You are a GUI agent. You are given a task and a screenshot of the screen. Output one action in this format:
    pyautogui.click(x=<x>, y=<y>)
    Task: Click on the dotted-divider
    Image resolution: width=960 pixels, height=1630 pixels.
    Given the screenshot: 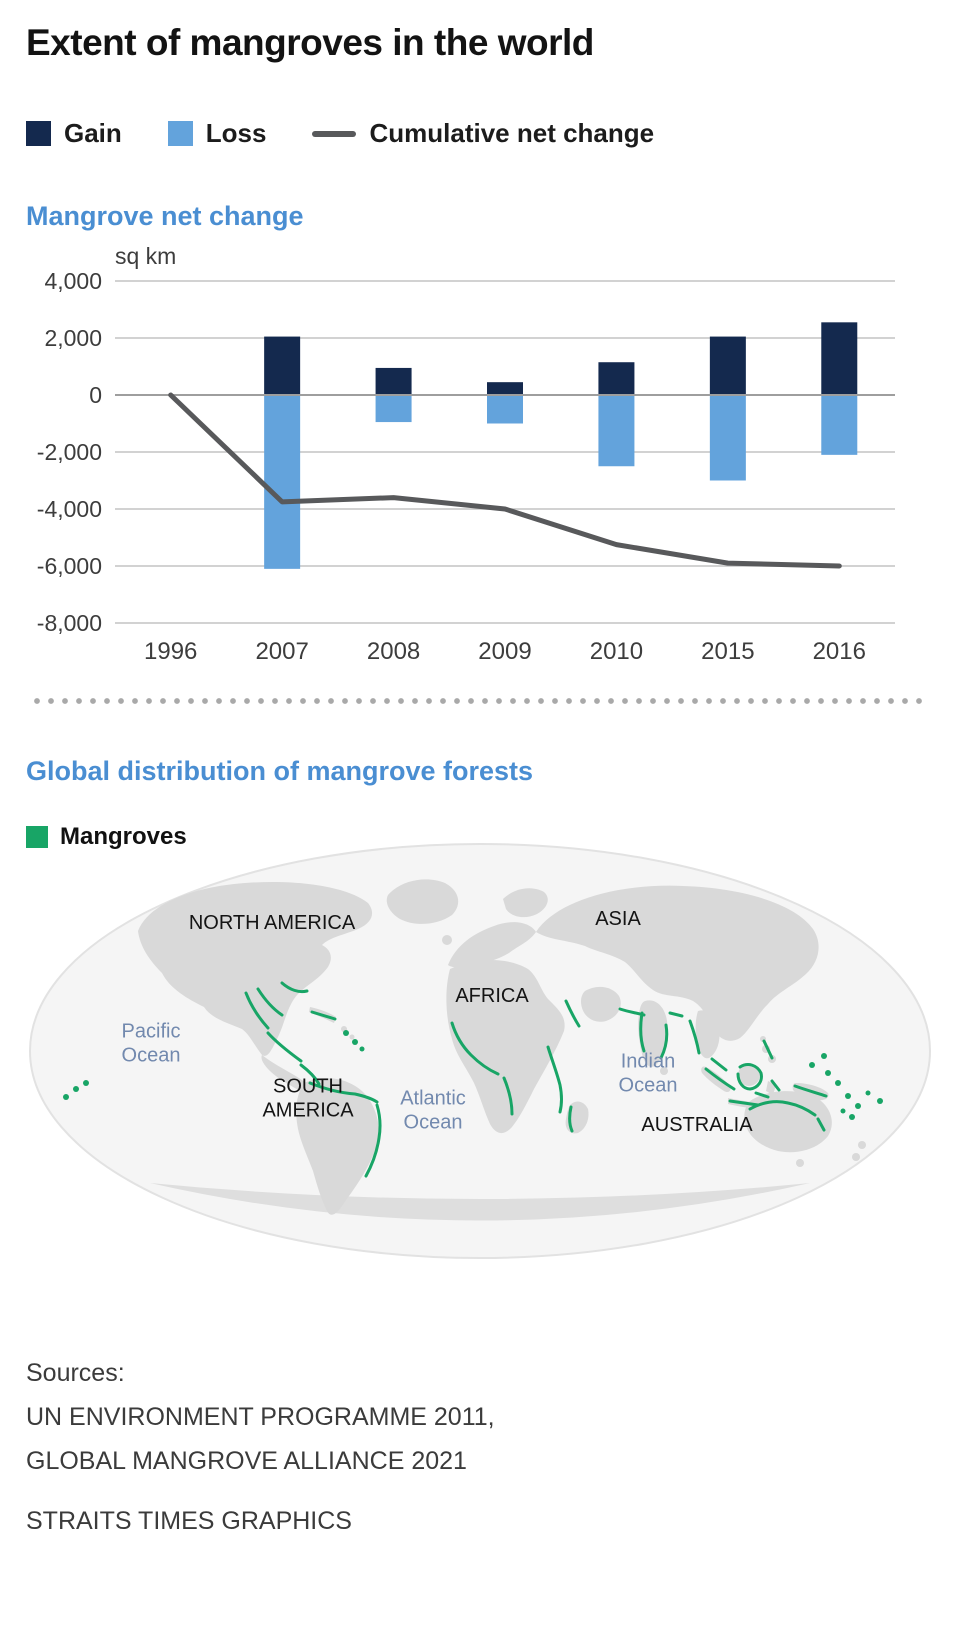 What is the action you would take?
    pyautogui.click(x=480, y=701)
    